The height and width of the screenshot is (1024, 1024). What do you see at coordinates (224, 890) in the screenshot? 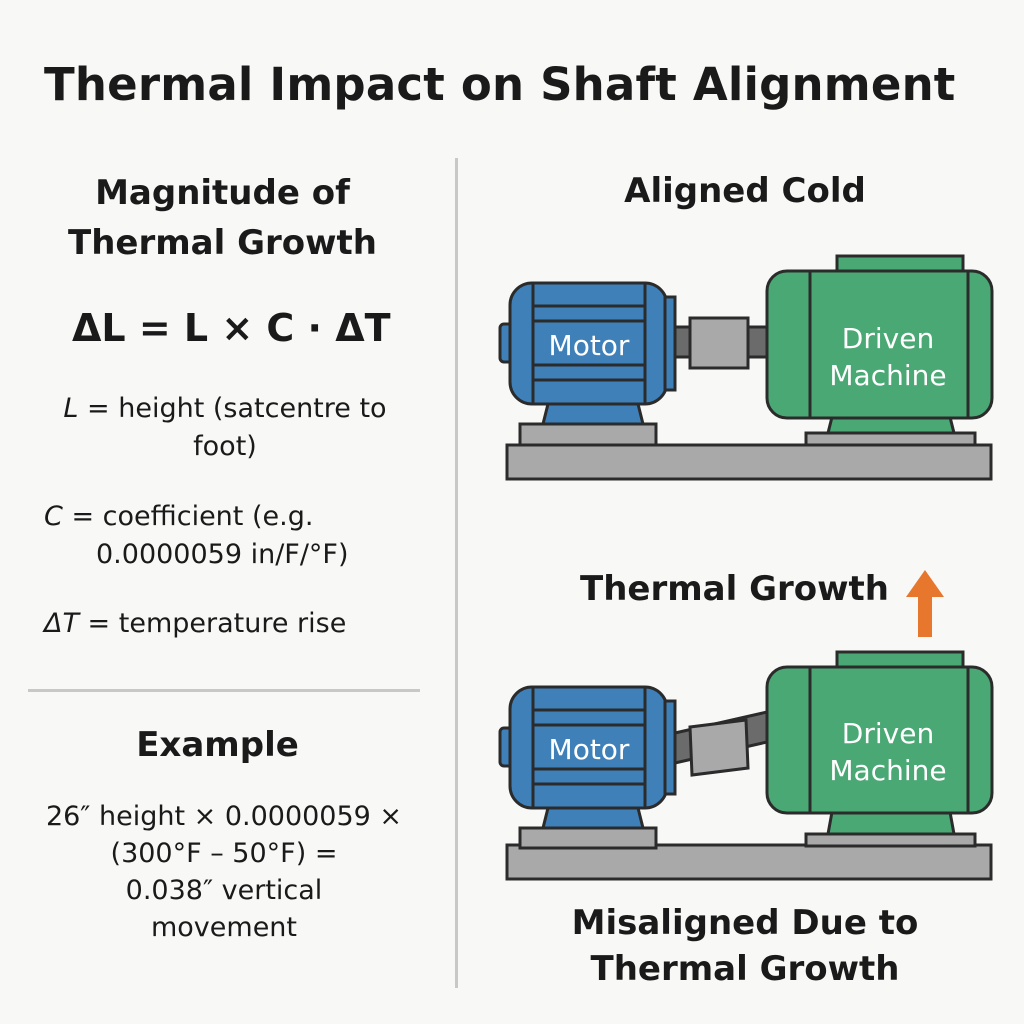
I see `example-line: 0.038″ vertical` at bounding box center [224, 890].